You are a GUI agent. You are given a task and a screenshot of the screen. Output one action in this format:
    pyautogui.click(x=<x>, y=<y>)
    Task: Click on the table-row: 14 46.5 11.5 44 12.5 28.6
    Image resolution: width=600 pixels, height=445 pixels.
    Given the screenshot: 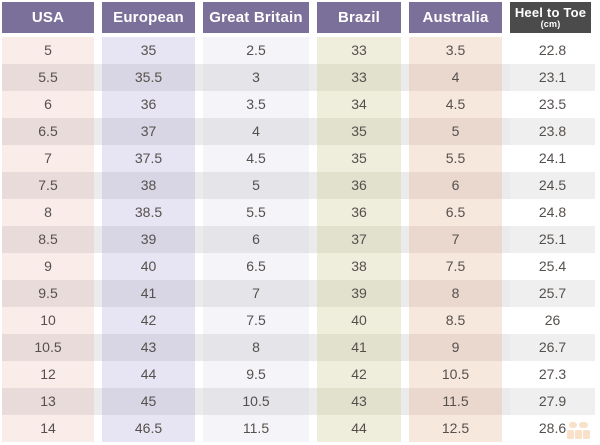 What is the action you would take?
    pyautogui.click(x=298, y=428)
    